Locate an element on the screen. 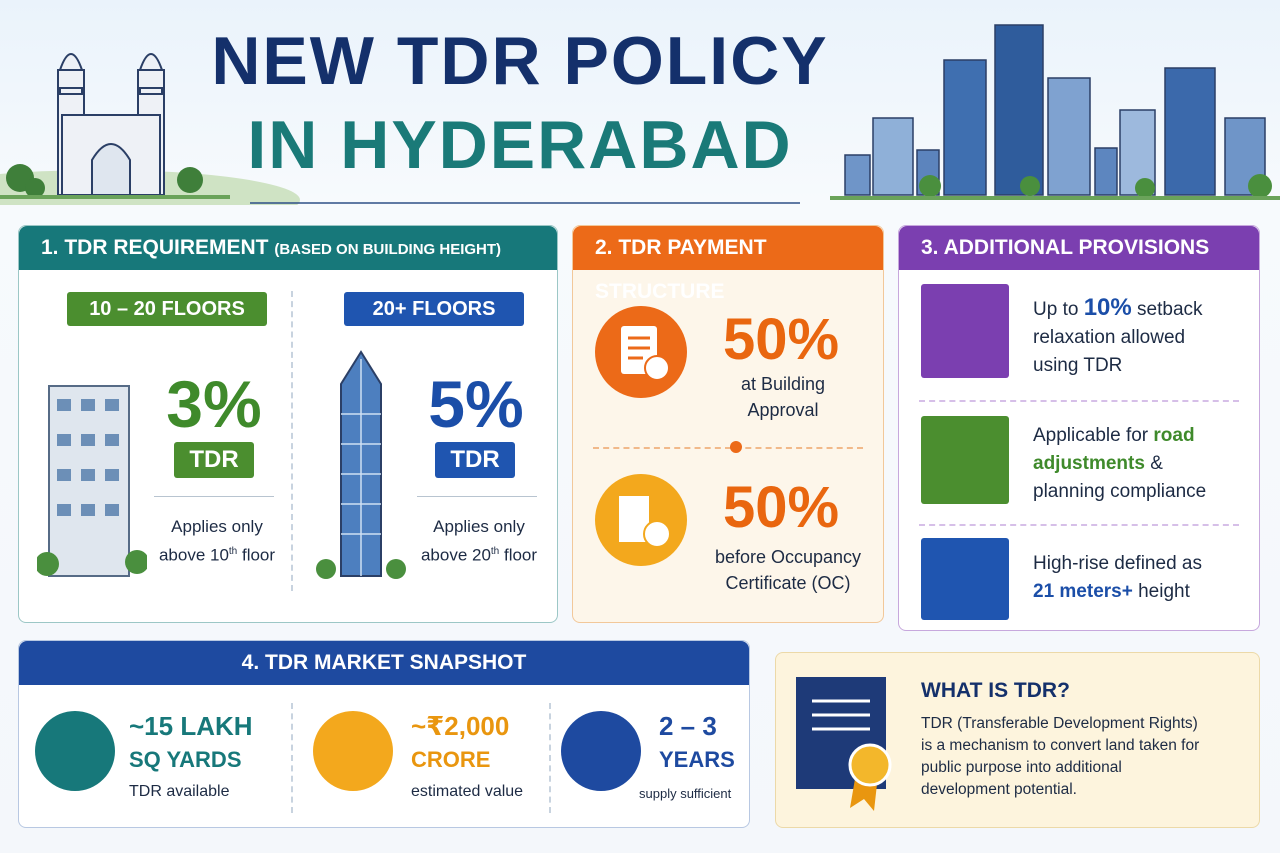 The height and width of the screenshot is (853, 1280). label-text: before Occupancy is located at coordinates (788, 557).